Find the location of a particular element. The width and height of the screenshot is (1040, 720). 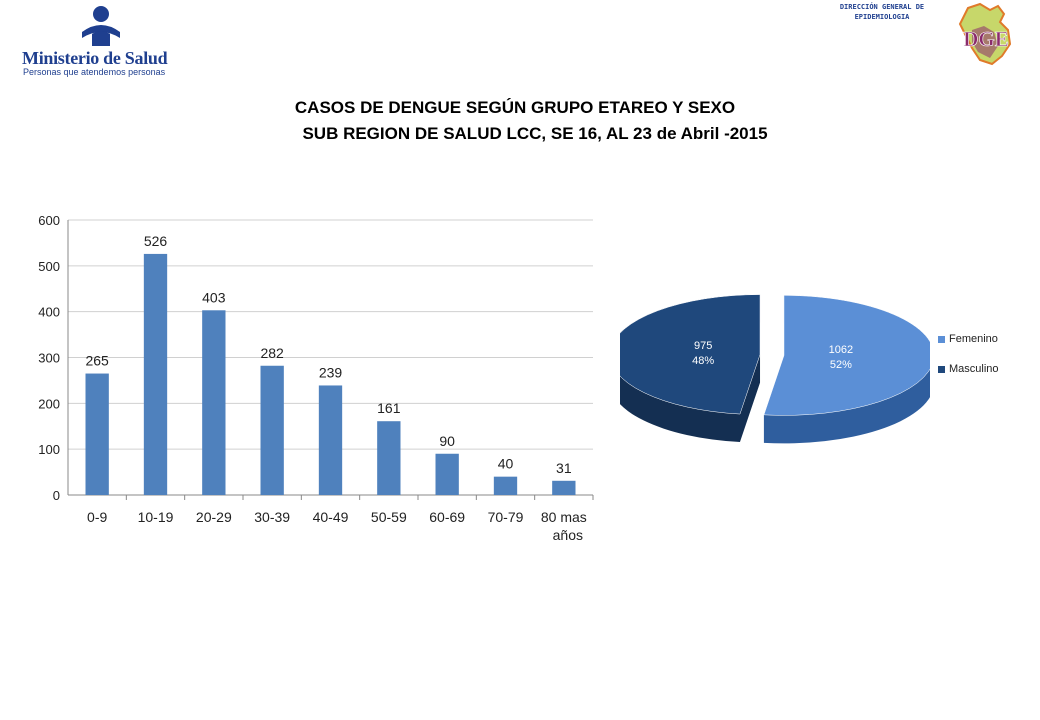

ministry-tagline: Personas que atendemos personas is located at coordinates (94, 72).